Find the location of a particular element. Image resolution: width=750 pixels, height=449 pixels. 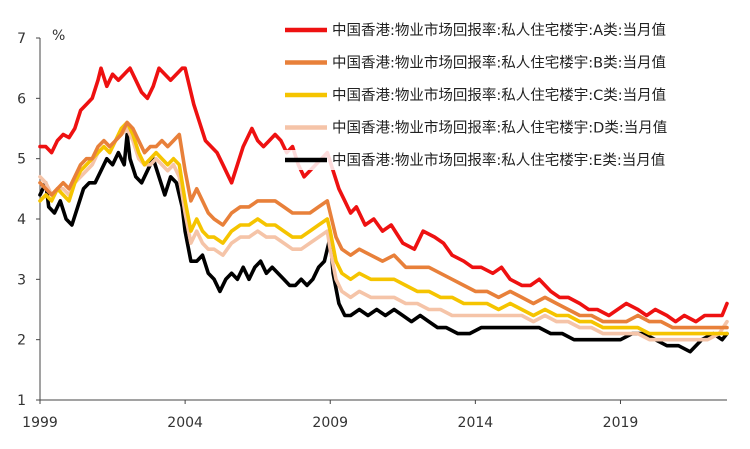

y-tick-label: 7 is located at coordinates (21, 39).